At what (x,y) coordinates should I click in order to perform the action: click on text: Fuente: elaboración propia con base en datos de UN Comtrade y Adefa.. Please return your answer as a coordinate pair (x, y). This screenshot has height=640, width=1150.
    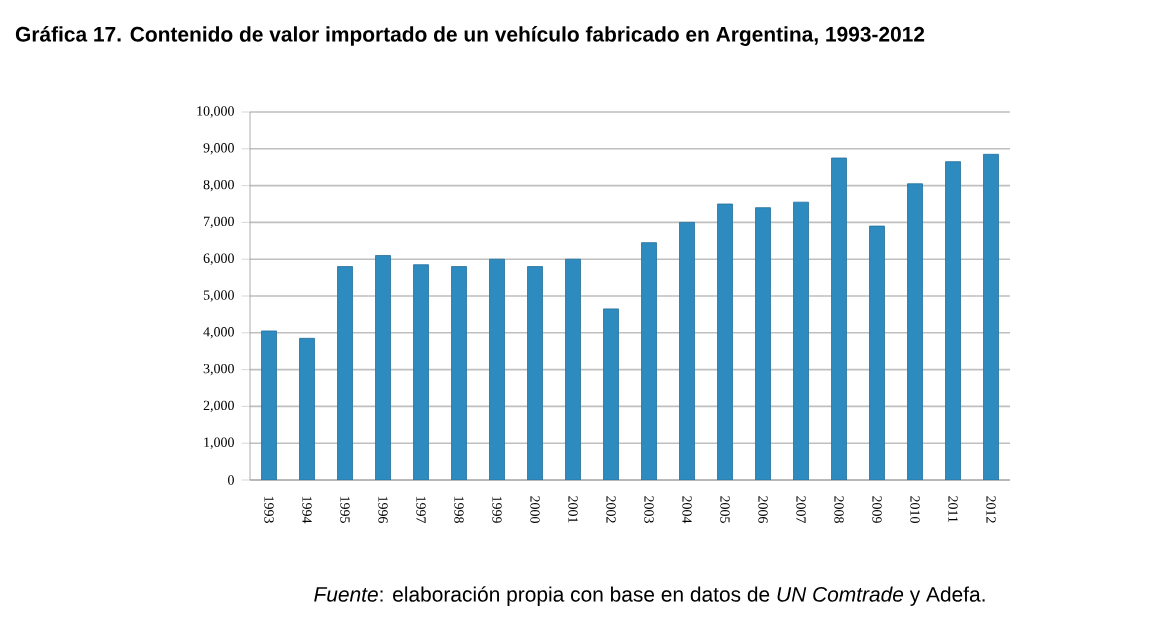
    Looking at the image, I should click on (649, 596).